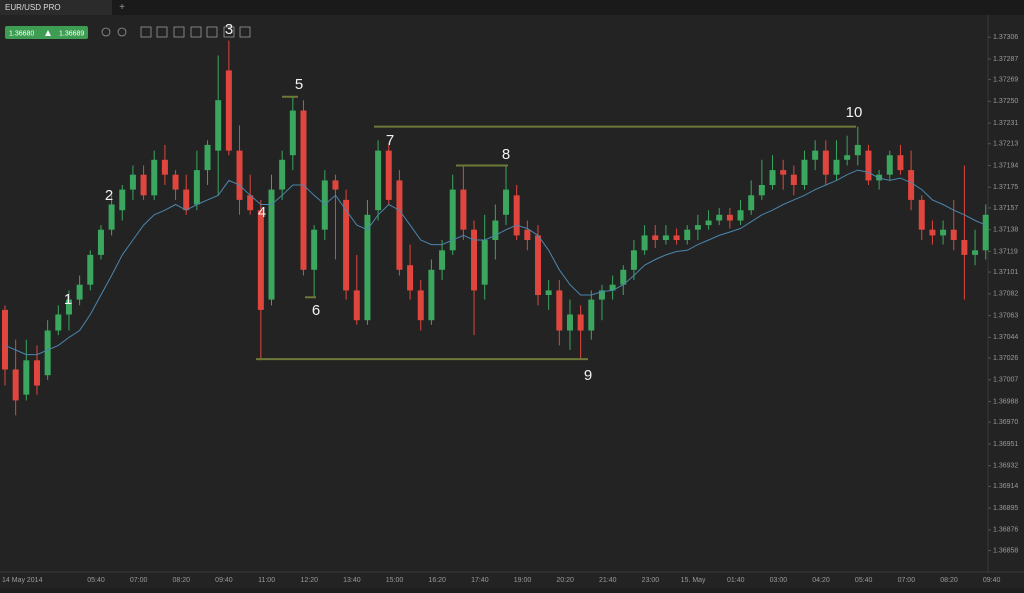 This screenshot has height=593, width=1024. I want to click on up-arrow-icon, so click(48, 33).